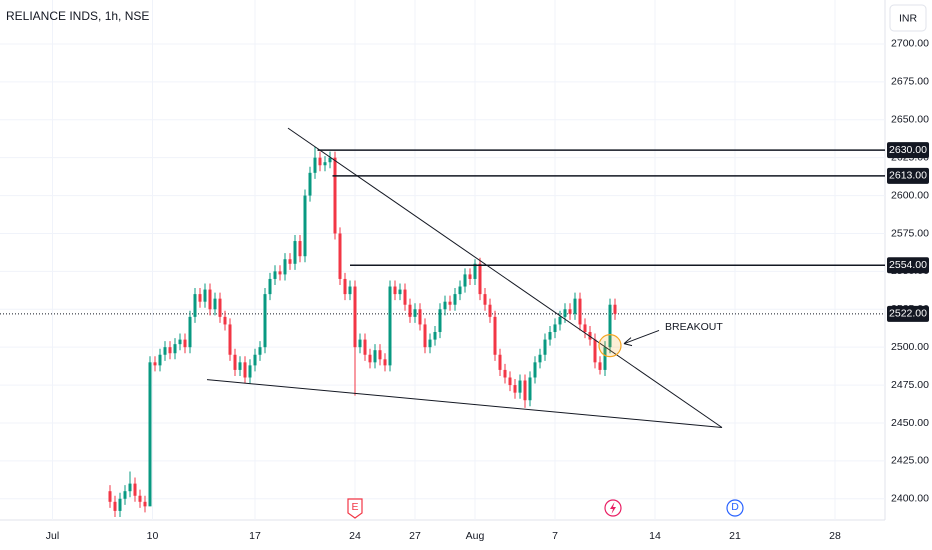  What do you see at coordinates (613, 508) in the screenshot?
I see `split-event-icon` at bounding box center [613, 508].